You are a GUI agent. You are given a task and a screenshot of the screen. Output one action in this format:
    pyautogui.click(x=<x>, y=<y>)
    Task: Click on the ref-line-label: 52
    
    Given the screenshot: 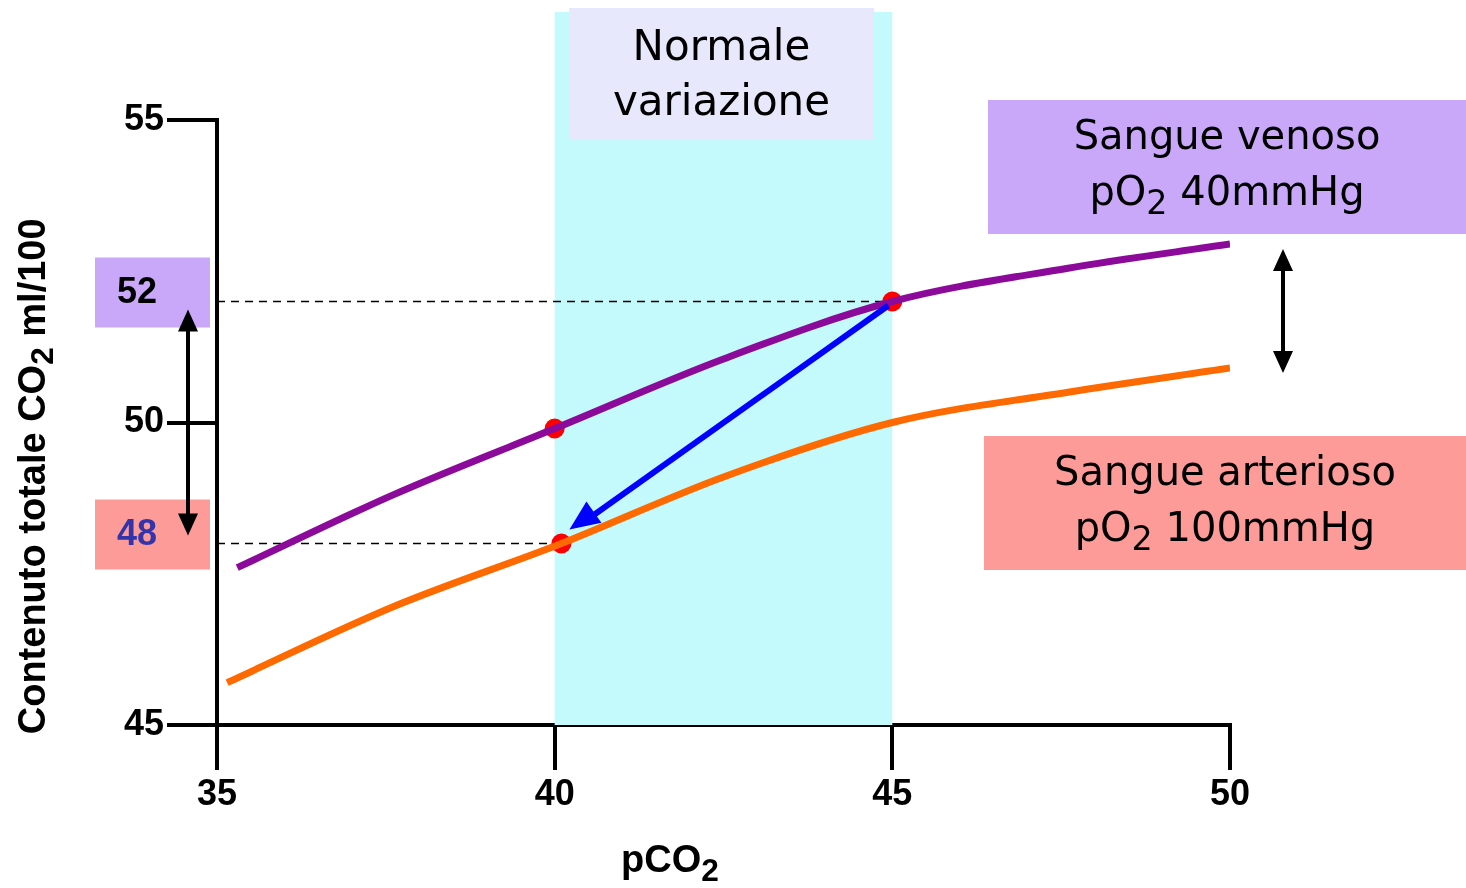 What is the action you would take?
    pyautogui.click(x=137, y=291)
    